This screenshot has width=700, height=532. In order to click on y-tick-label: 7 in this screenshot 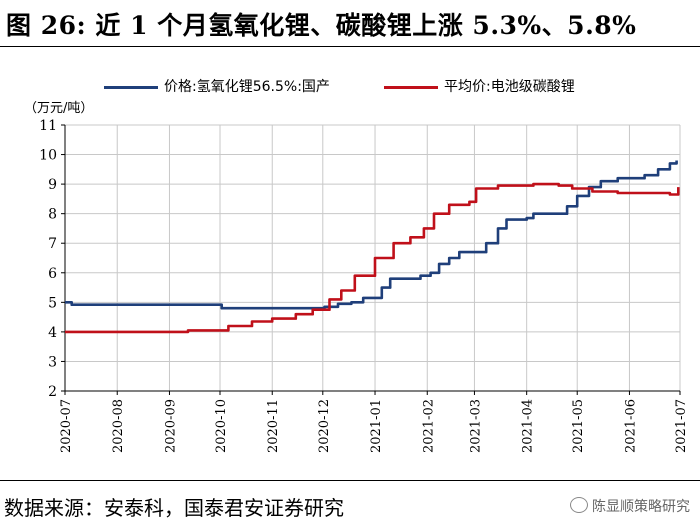, I will do `click(52, 244)`.